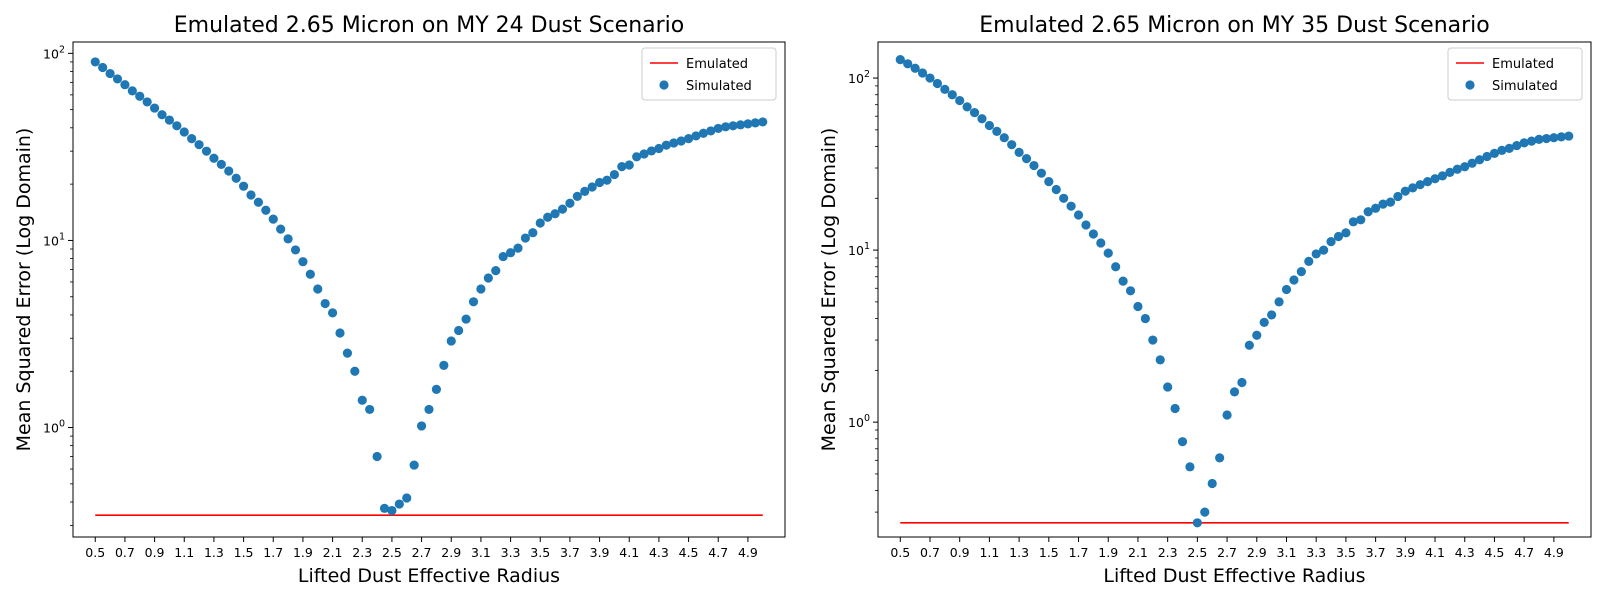 This screenshot has width=1600, height=600. What do you see at coordinates (709, 74) in the screenshot?
I see `legend-box` at bounding box center [709, 74].